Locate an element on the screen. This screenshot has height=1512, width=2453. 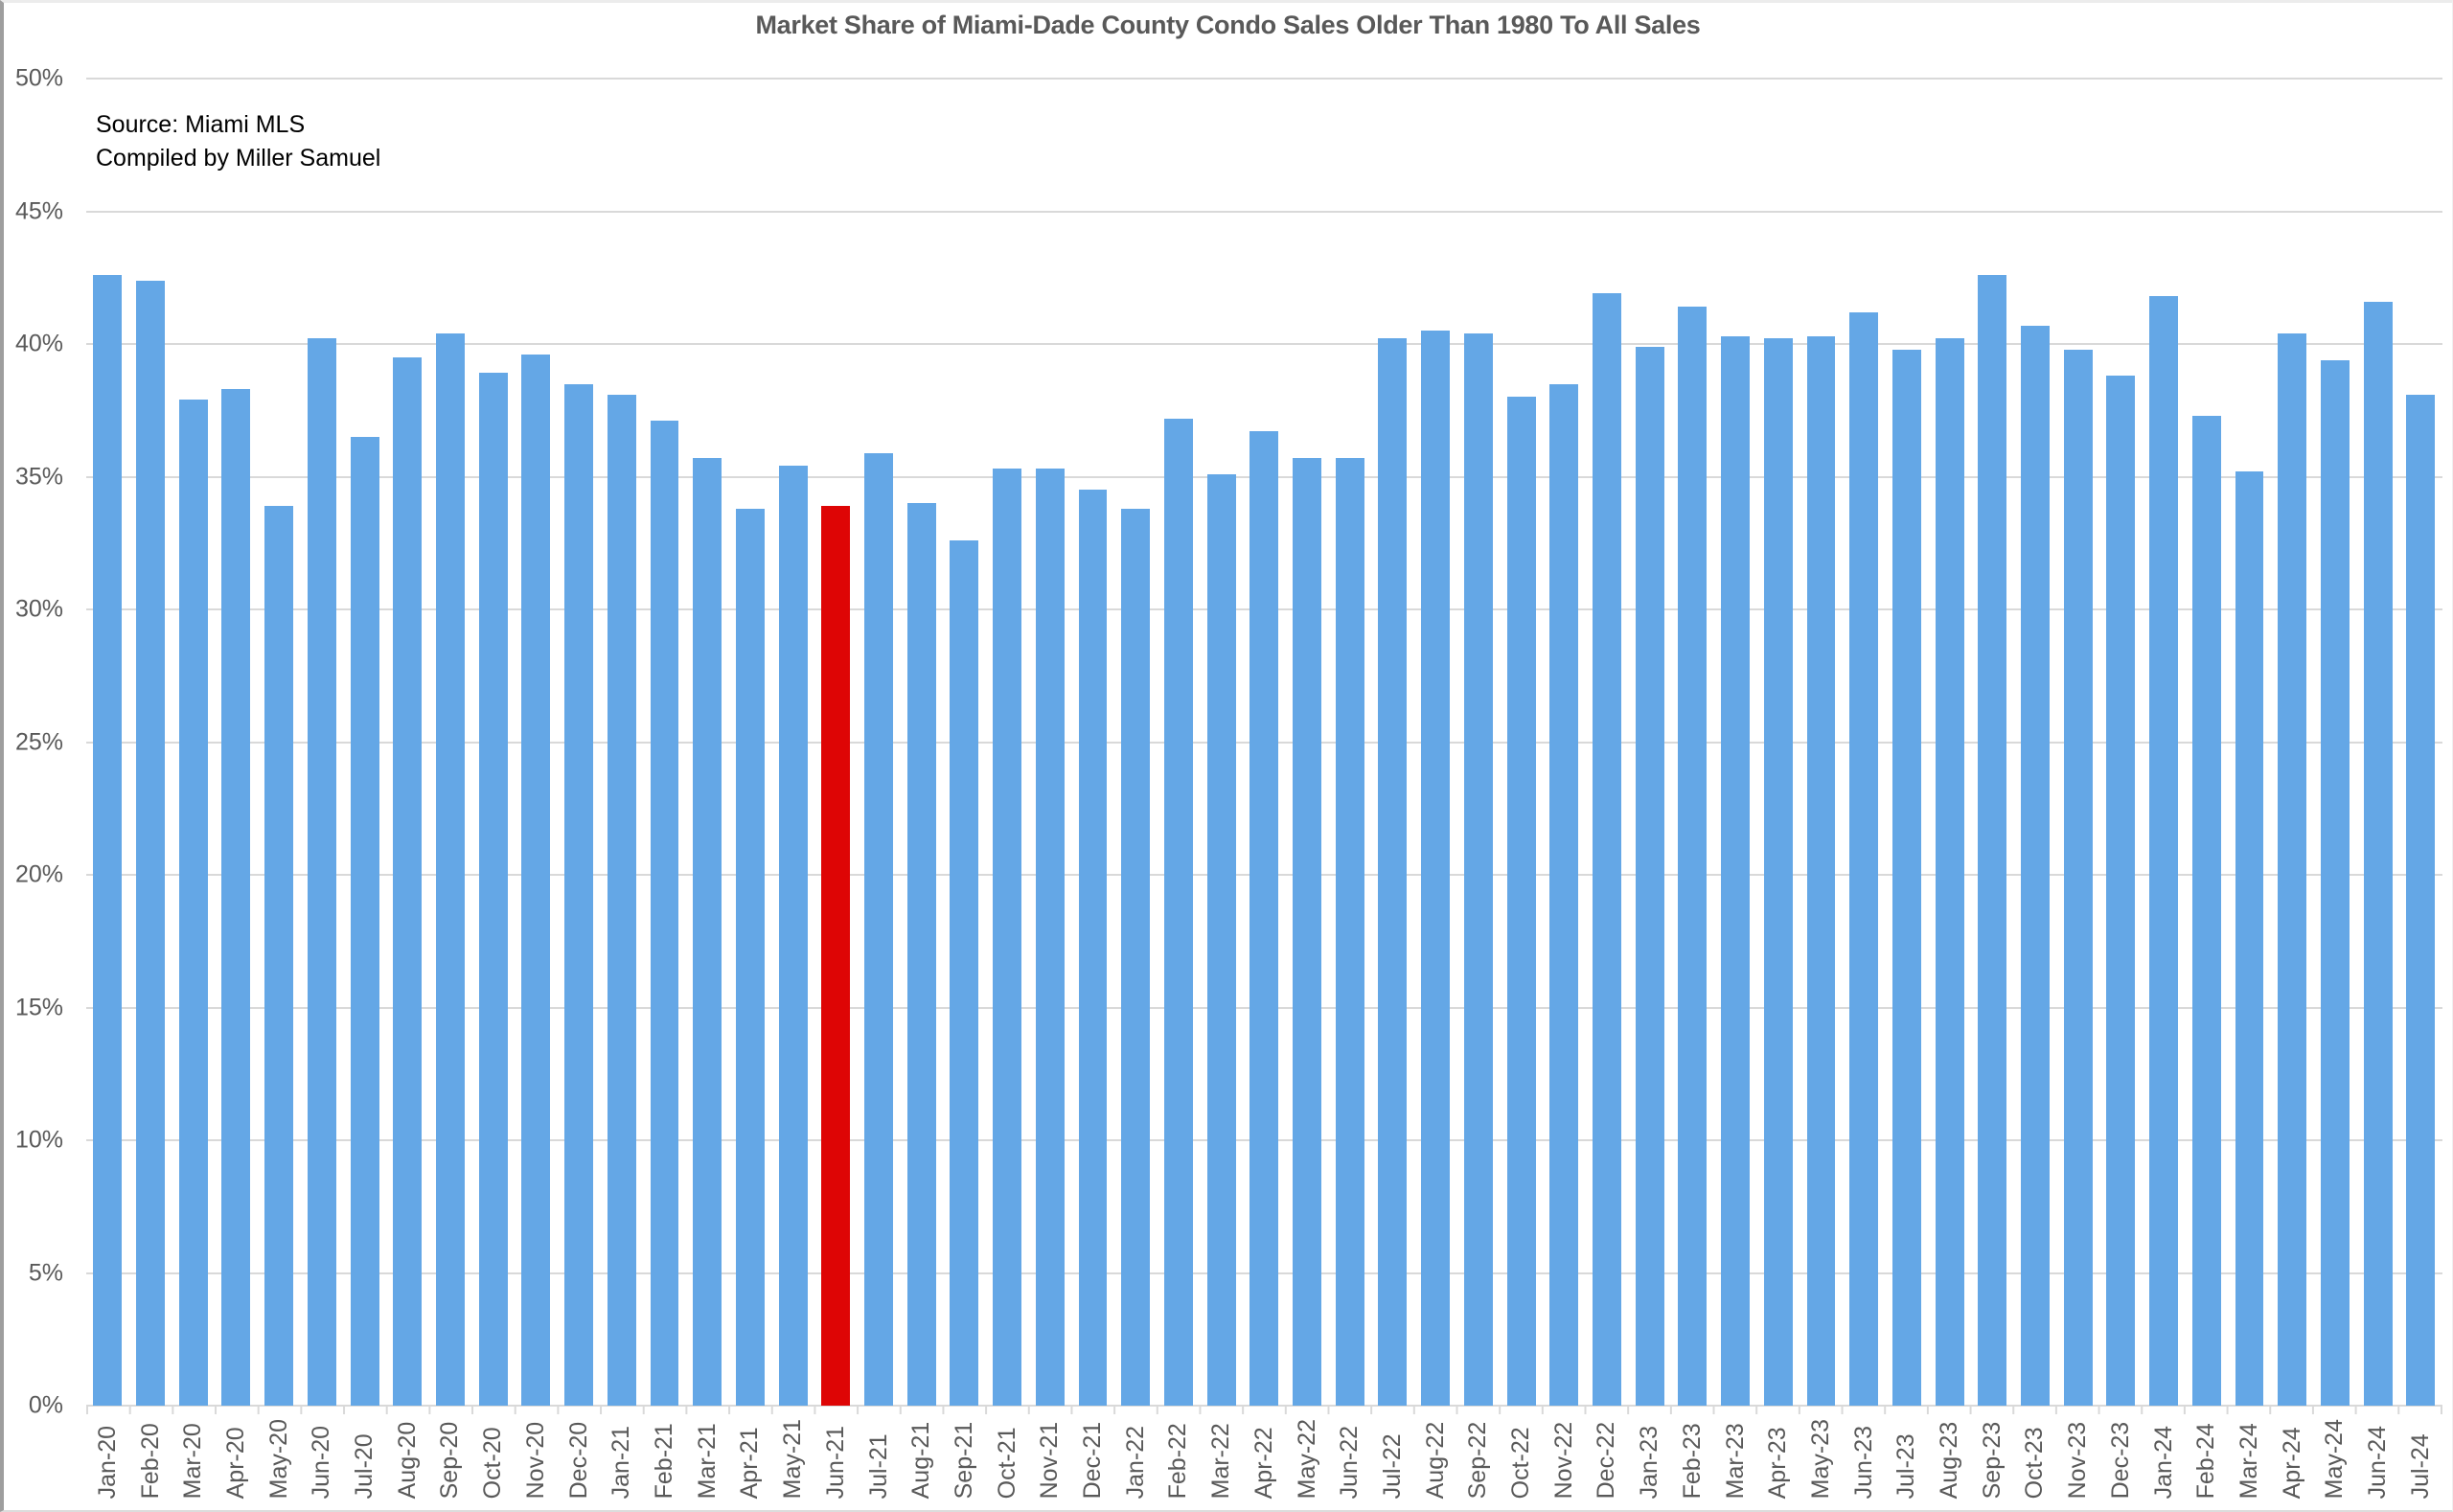
x-axis-label-Oct-23: Oct-23 is located at coordinates (2035, 1463).